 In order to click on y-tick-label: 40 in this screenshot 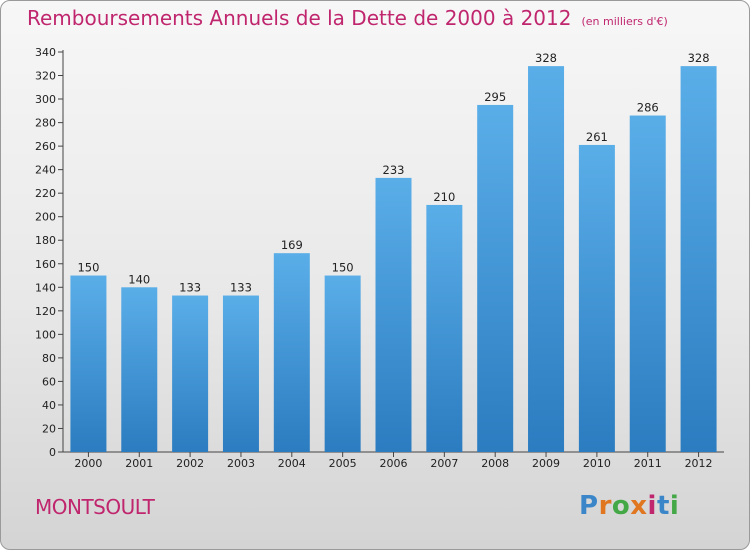, I will do `click(49, 405)`.